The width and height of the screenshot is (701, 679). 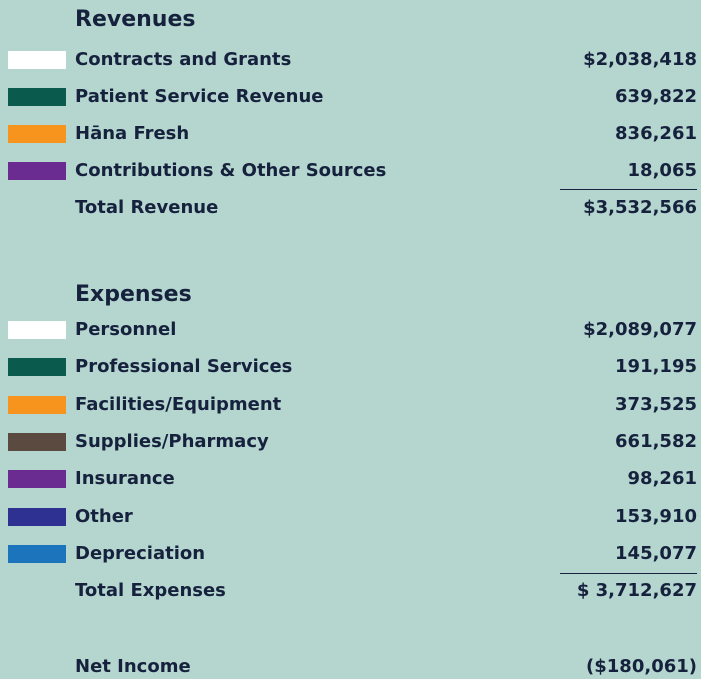 I want to click on row-value: 98,261, so click(x=662, y=479).